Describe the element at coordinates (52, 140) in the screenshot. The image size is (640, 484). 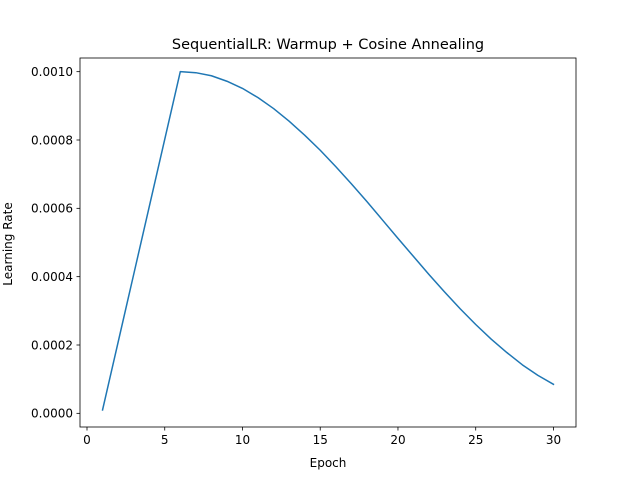
I see `y-tick-label: 0.0008` at that location.